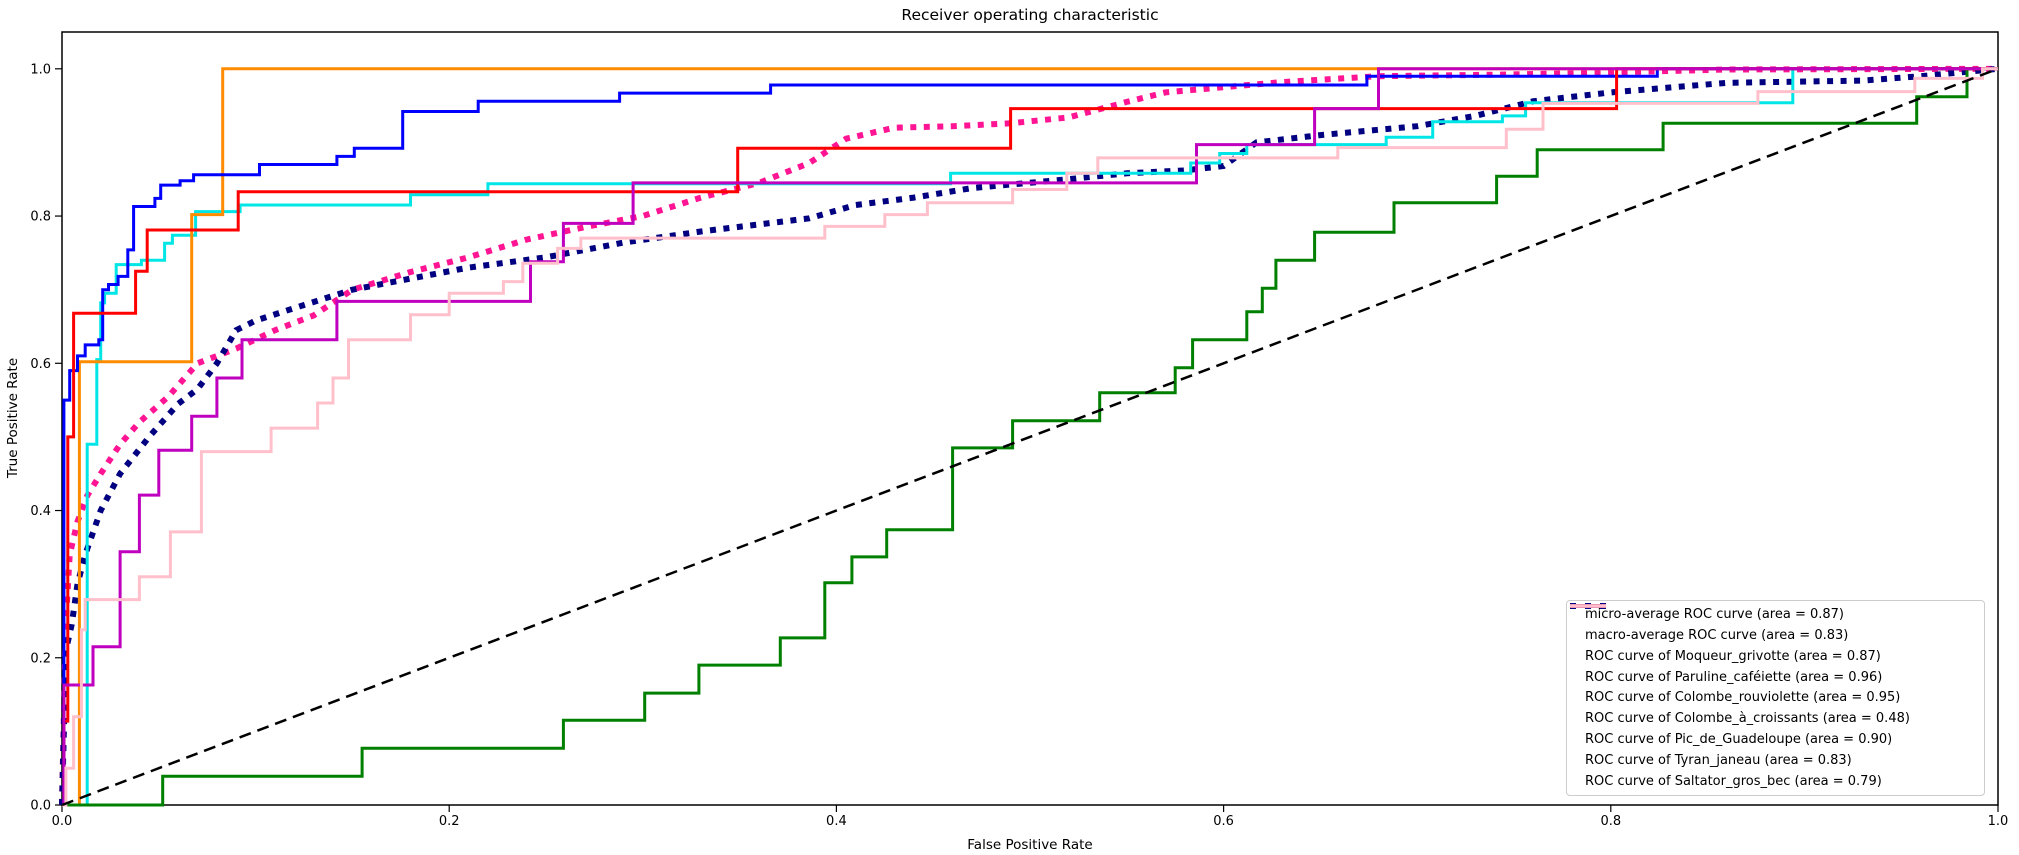 The height and width of the screenshot is (855, 2019). What do you see at coordinates (1717, 635) in the screenshot?
I see `legend-item-label: macro-average ROC curve (area = 0.83)` at bounding box center [1717, 635].